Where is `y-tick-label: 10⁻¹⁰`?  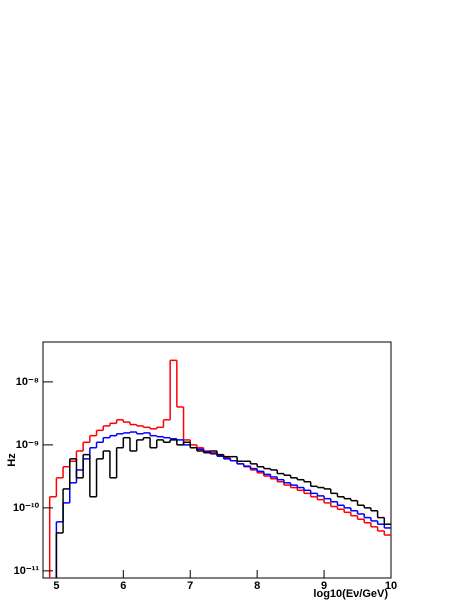 y-tick-label: 10⁻¹⁰ is located at coordinates (26, 508).